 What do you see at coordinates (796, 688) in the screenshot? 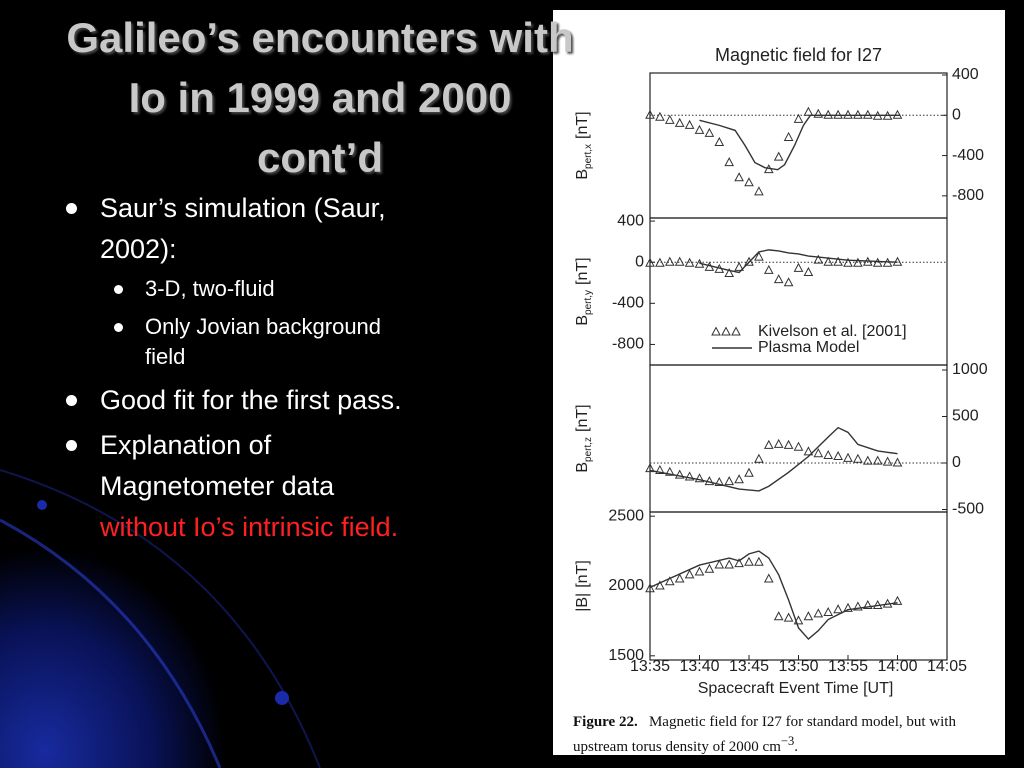
I see `x-axis-label: Spacecraft Event Time [UT]` at bounding box center [796, 688].